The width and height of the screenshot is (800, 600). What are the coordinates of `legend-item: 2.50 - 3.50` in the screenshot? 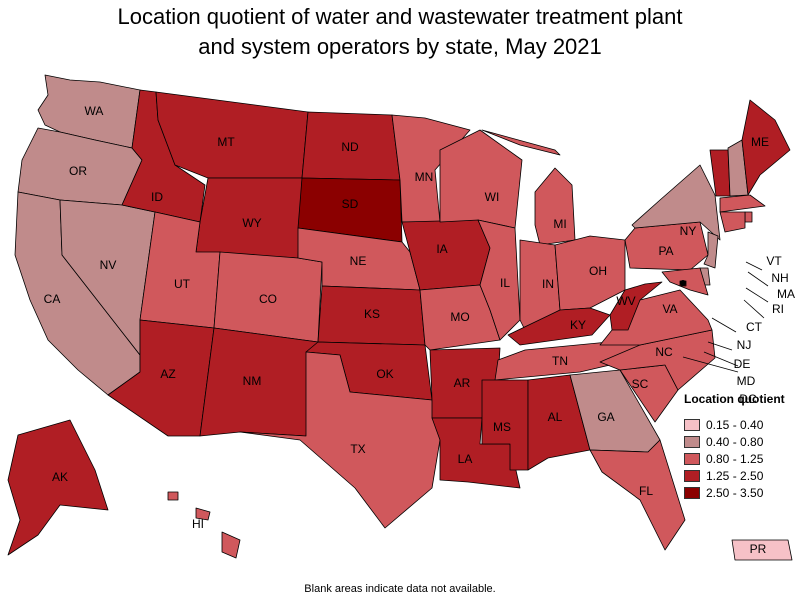 It's located at (740, 492).